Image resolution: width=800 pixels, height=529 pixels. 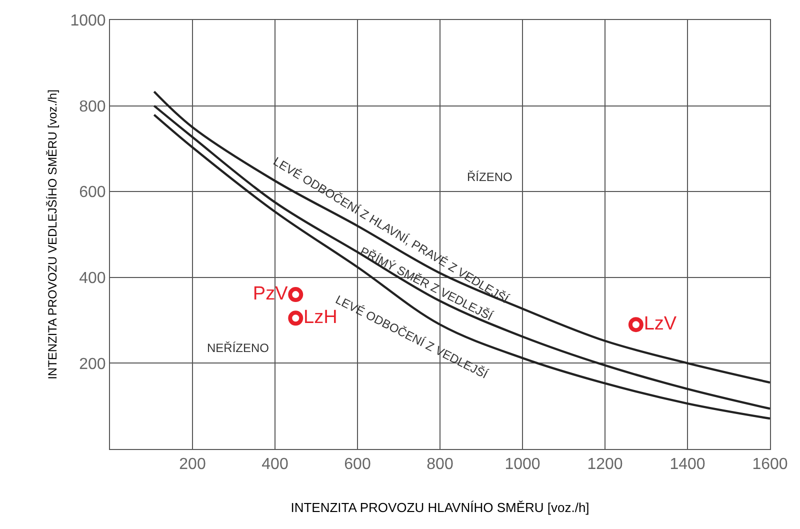 What do you see at coordinates (92, 193) in the screenshot?
I see `y-tick-label: 600` at bounding box center [92, 193].